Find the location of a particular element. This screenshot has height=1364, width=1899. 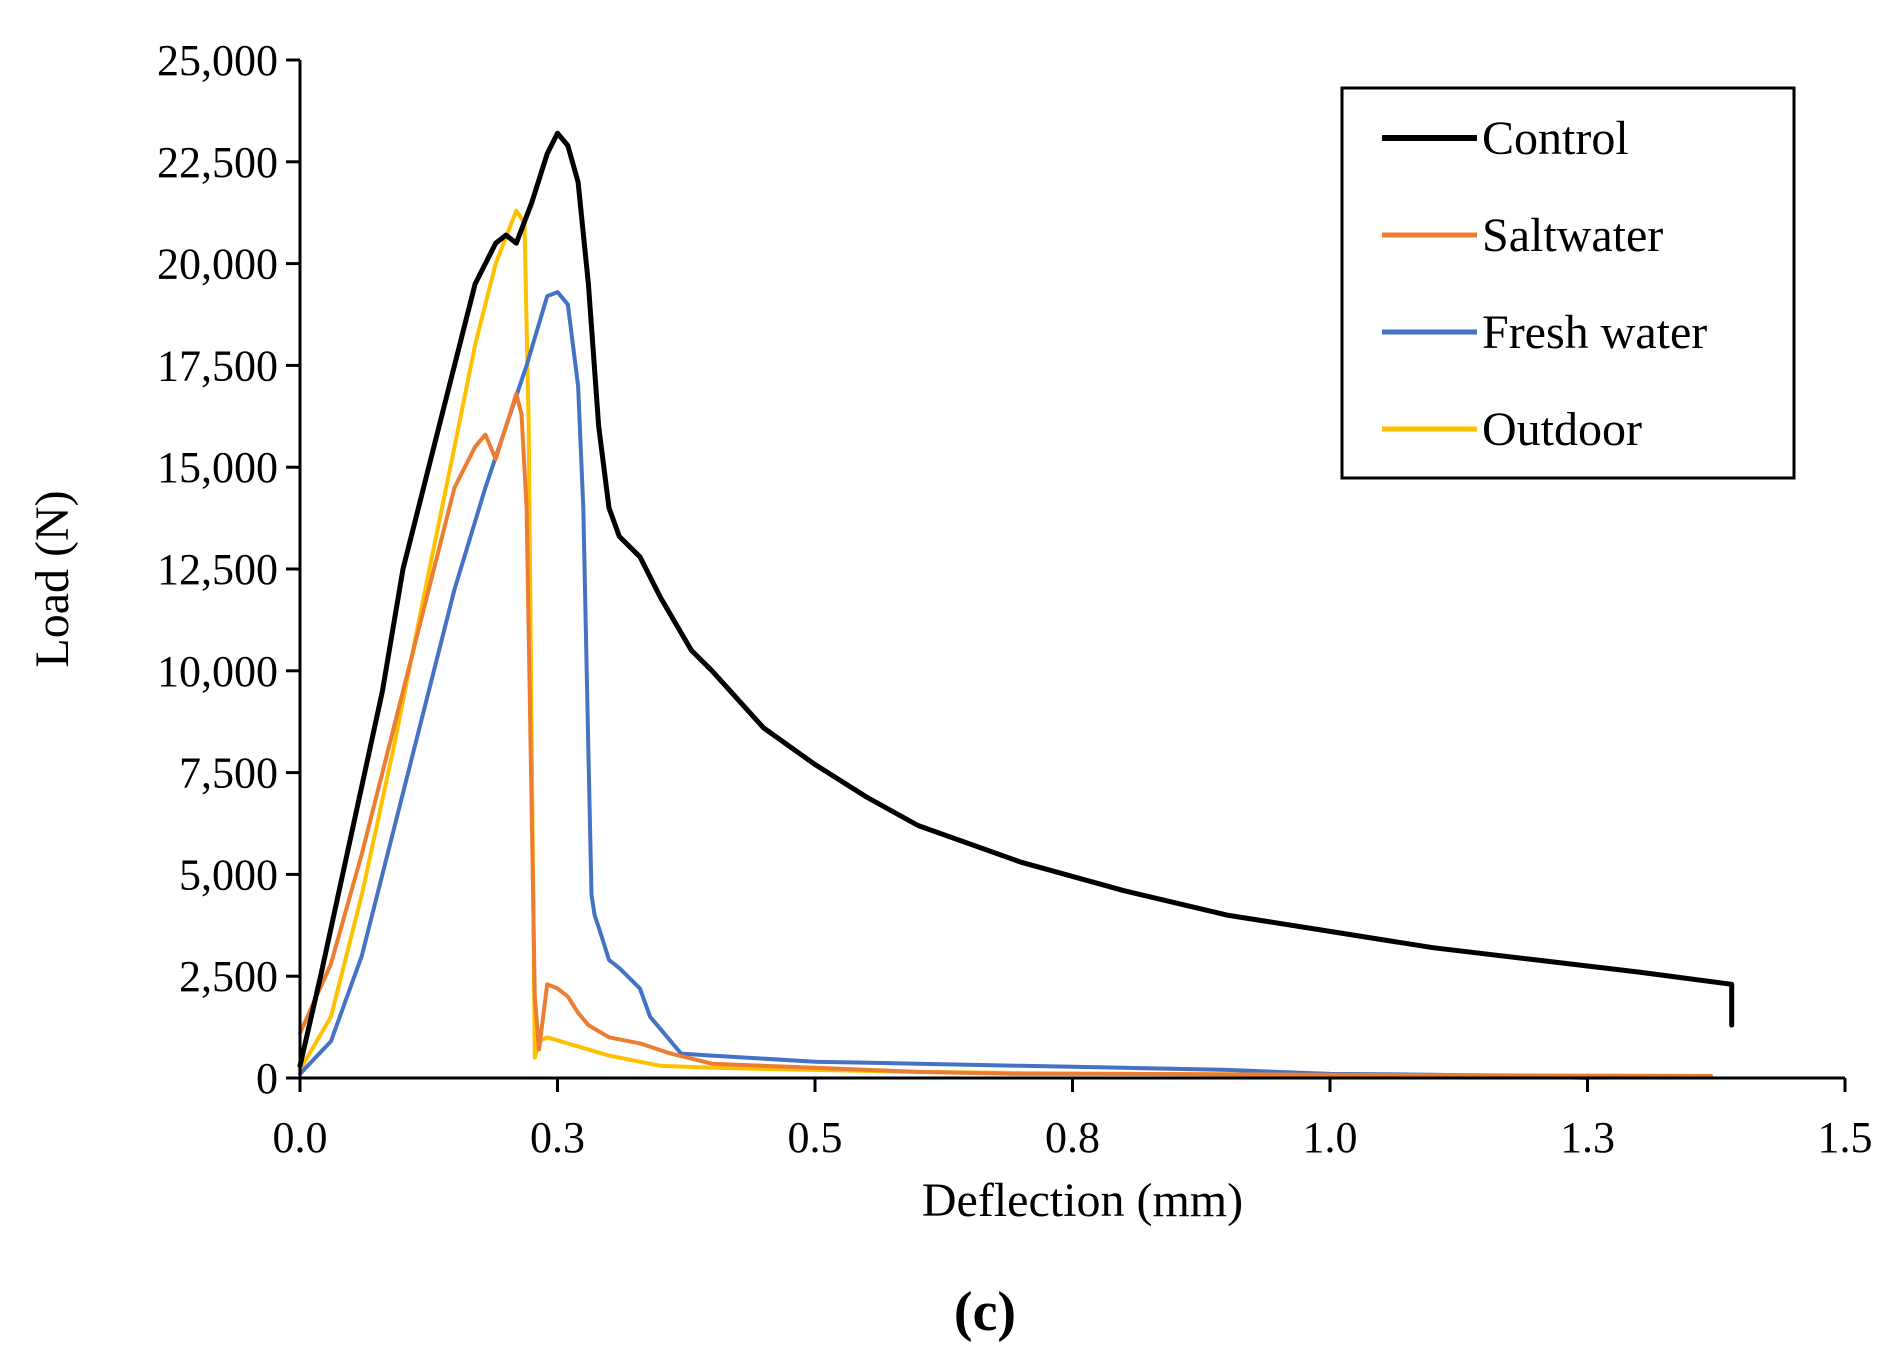

y-tick-label: 2,500 is located at coordinates (228, 976).